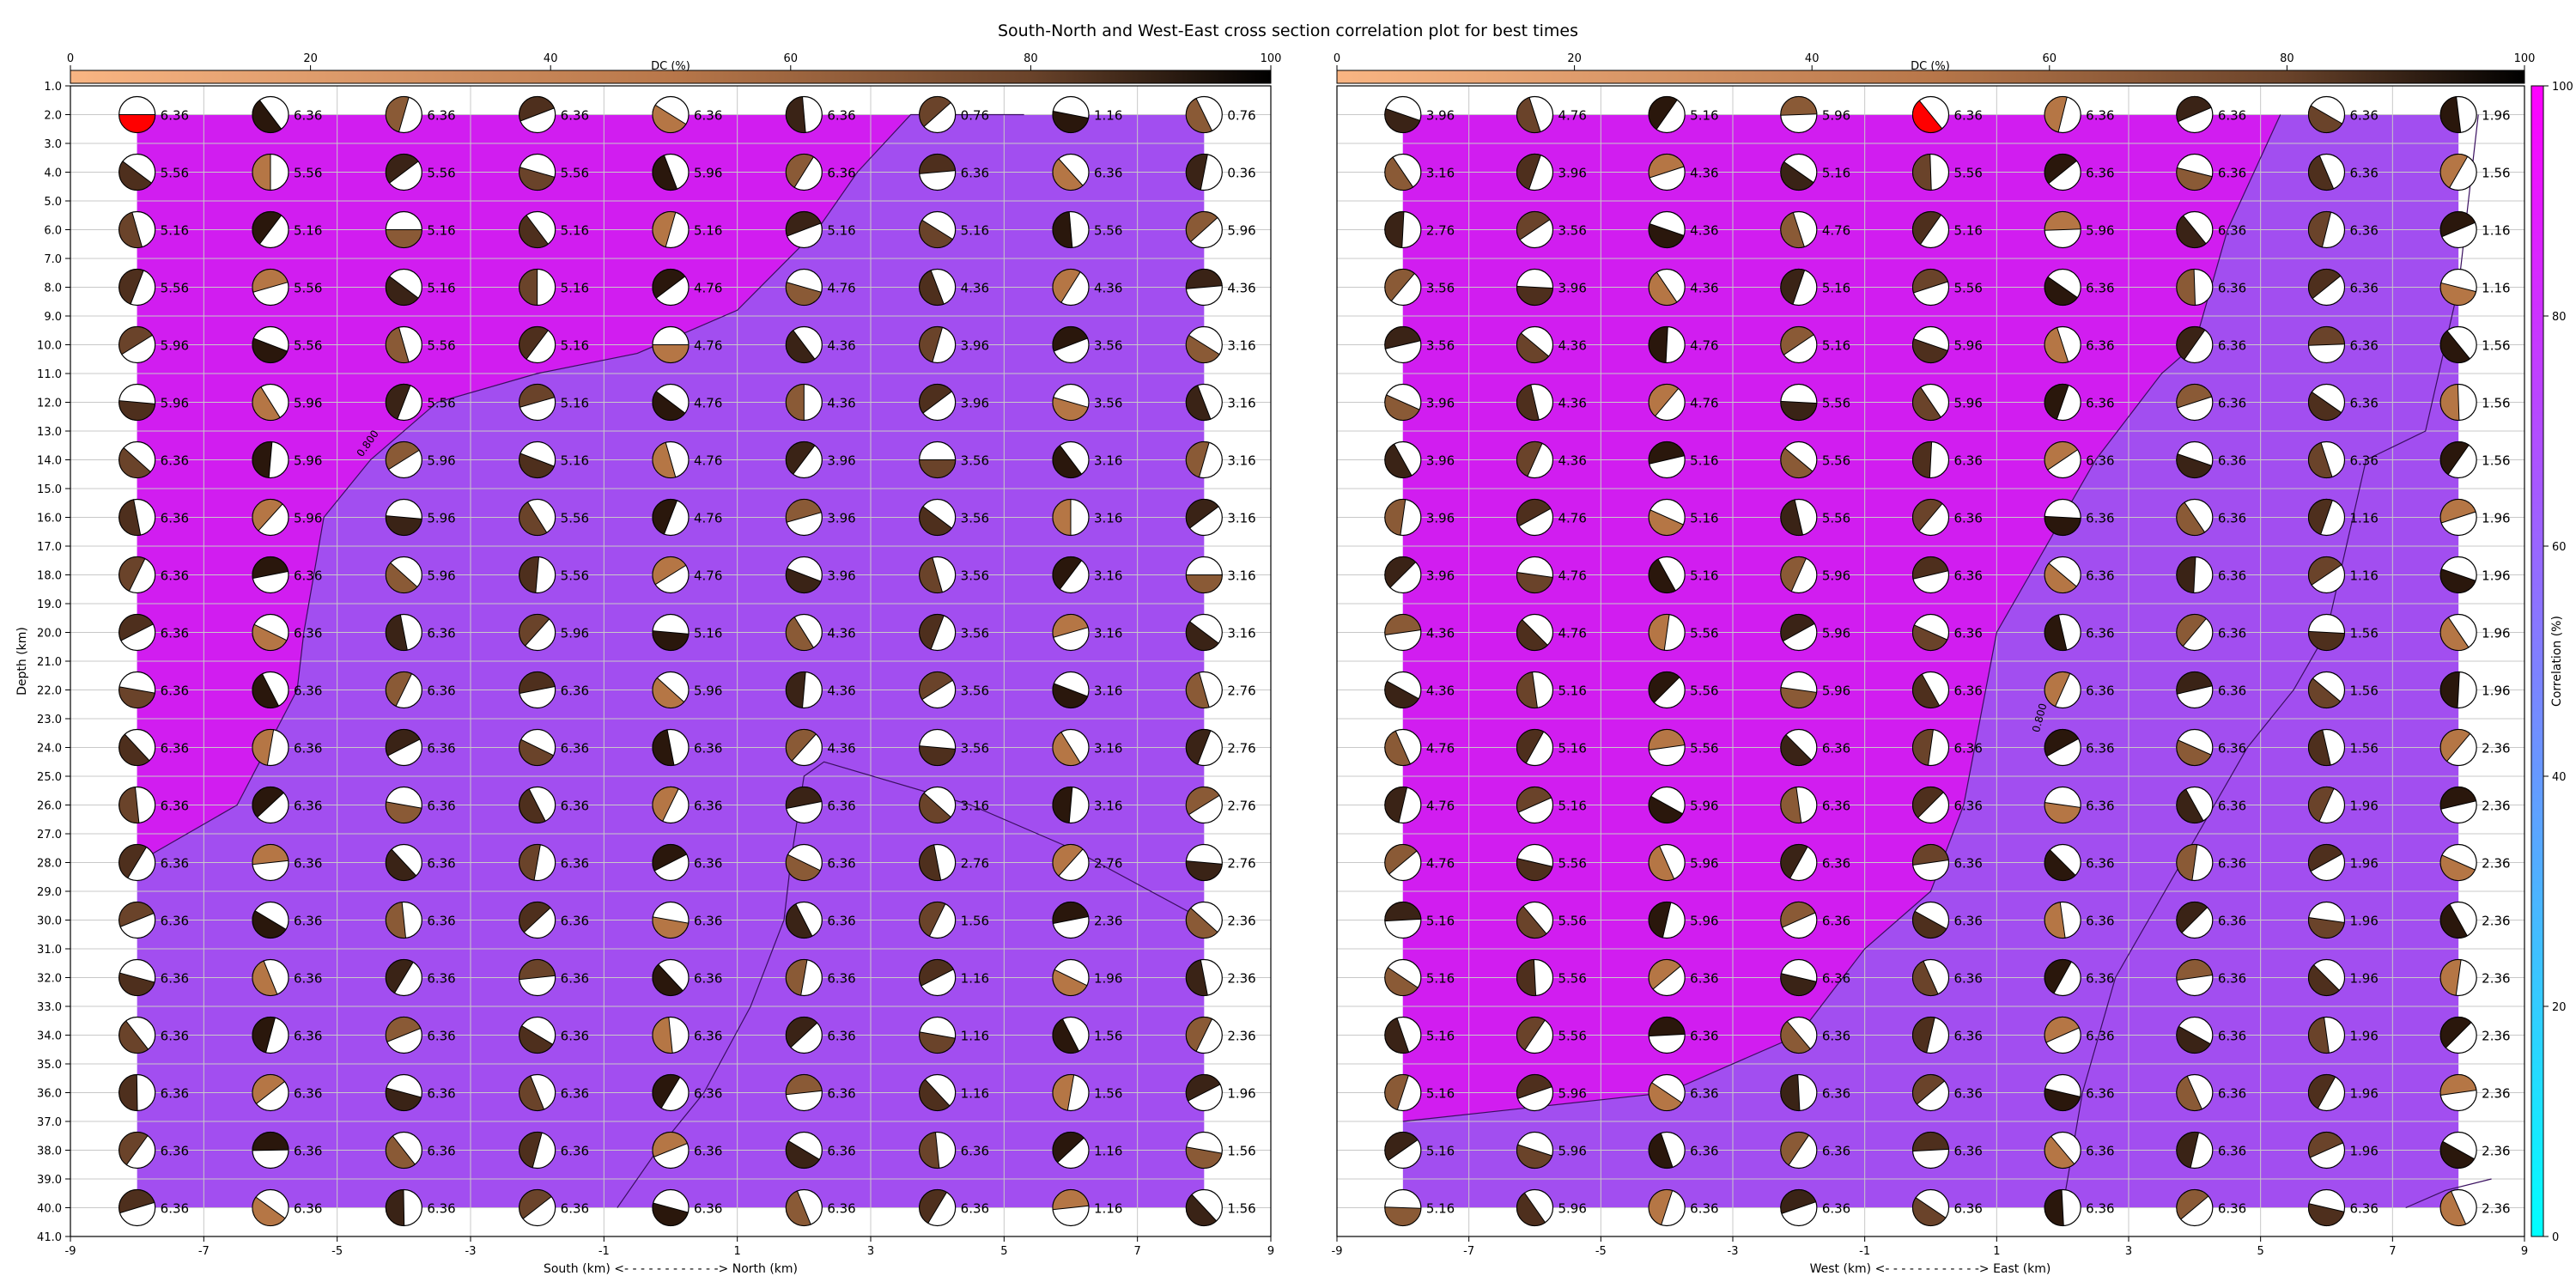 This screenshot has width=2576, height=1288. I want to click on x-tick-label: -7, so click(204, 1251).